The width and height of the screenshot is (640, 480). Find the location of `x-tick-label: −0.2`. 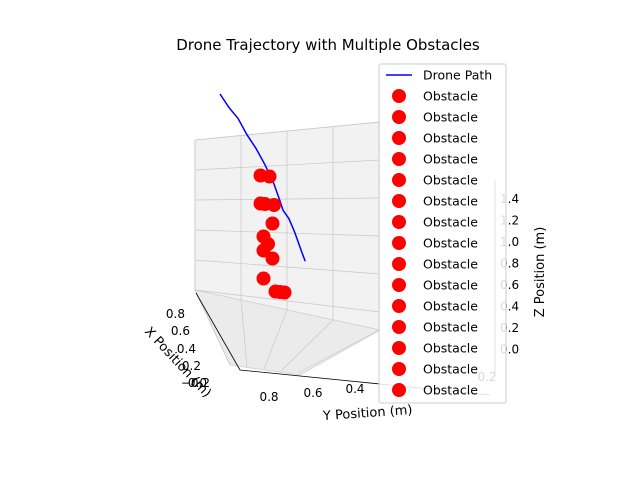

x-tick-label: −0.2 is located at coordinates (195, 383).